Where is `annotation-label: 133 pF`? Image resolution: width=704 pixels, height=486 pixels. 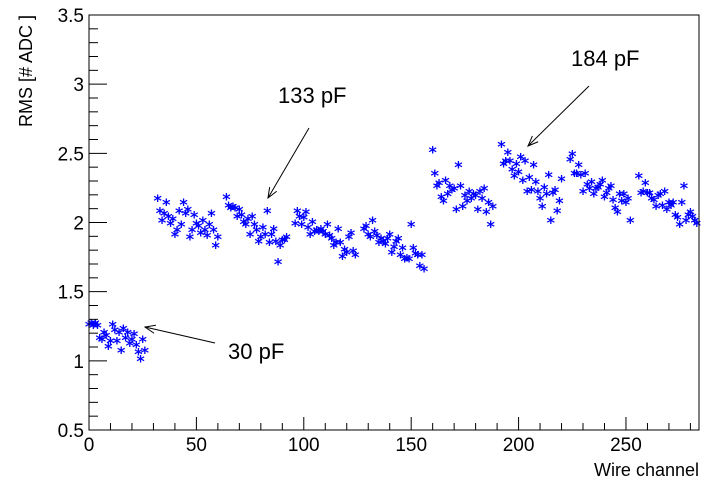 annotation-label: 133 pF is located at coordinates (312, 95).